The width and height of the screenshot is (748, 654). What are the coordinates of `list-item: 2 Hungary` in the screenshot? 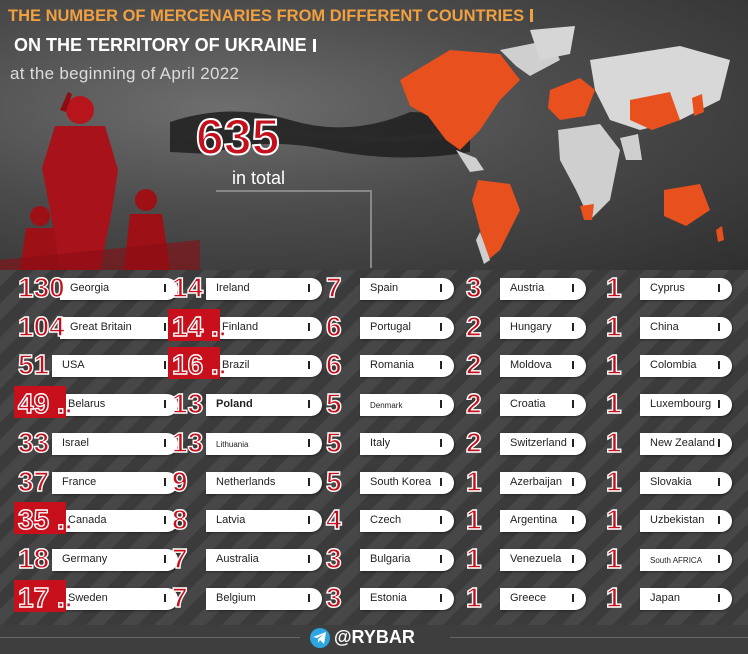 It's located at (525, 326).